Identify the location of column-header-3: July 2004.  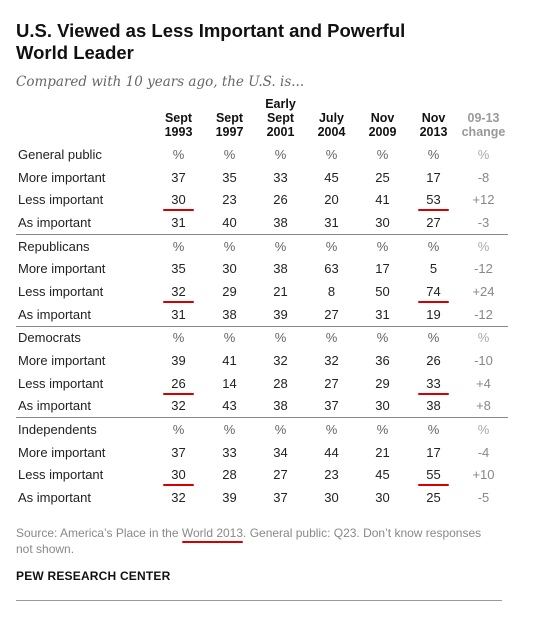
(331, 120).